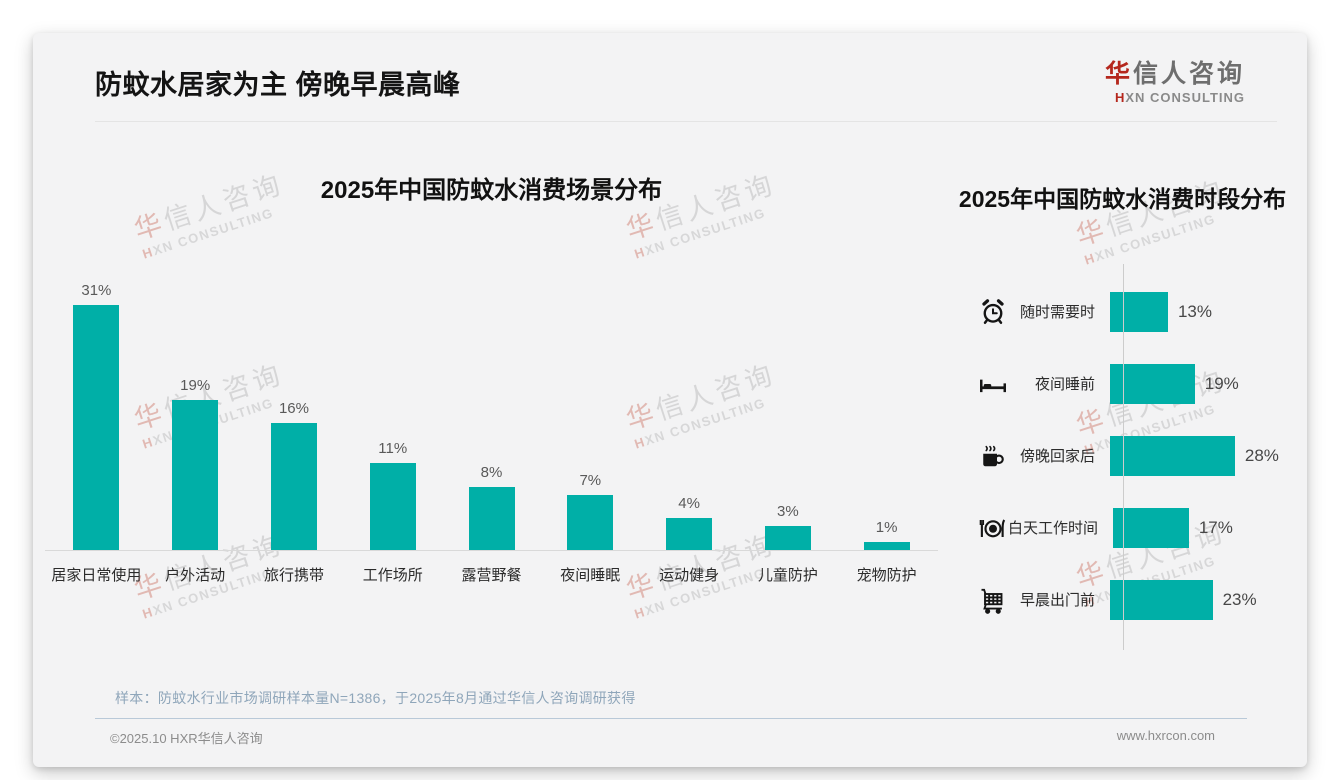 The width and height of the screenshot is (1340, 780). I want to click on scene-chart-title: 2025年中国防蚊水消费场景分布, so click(491, 190).